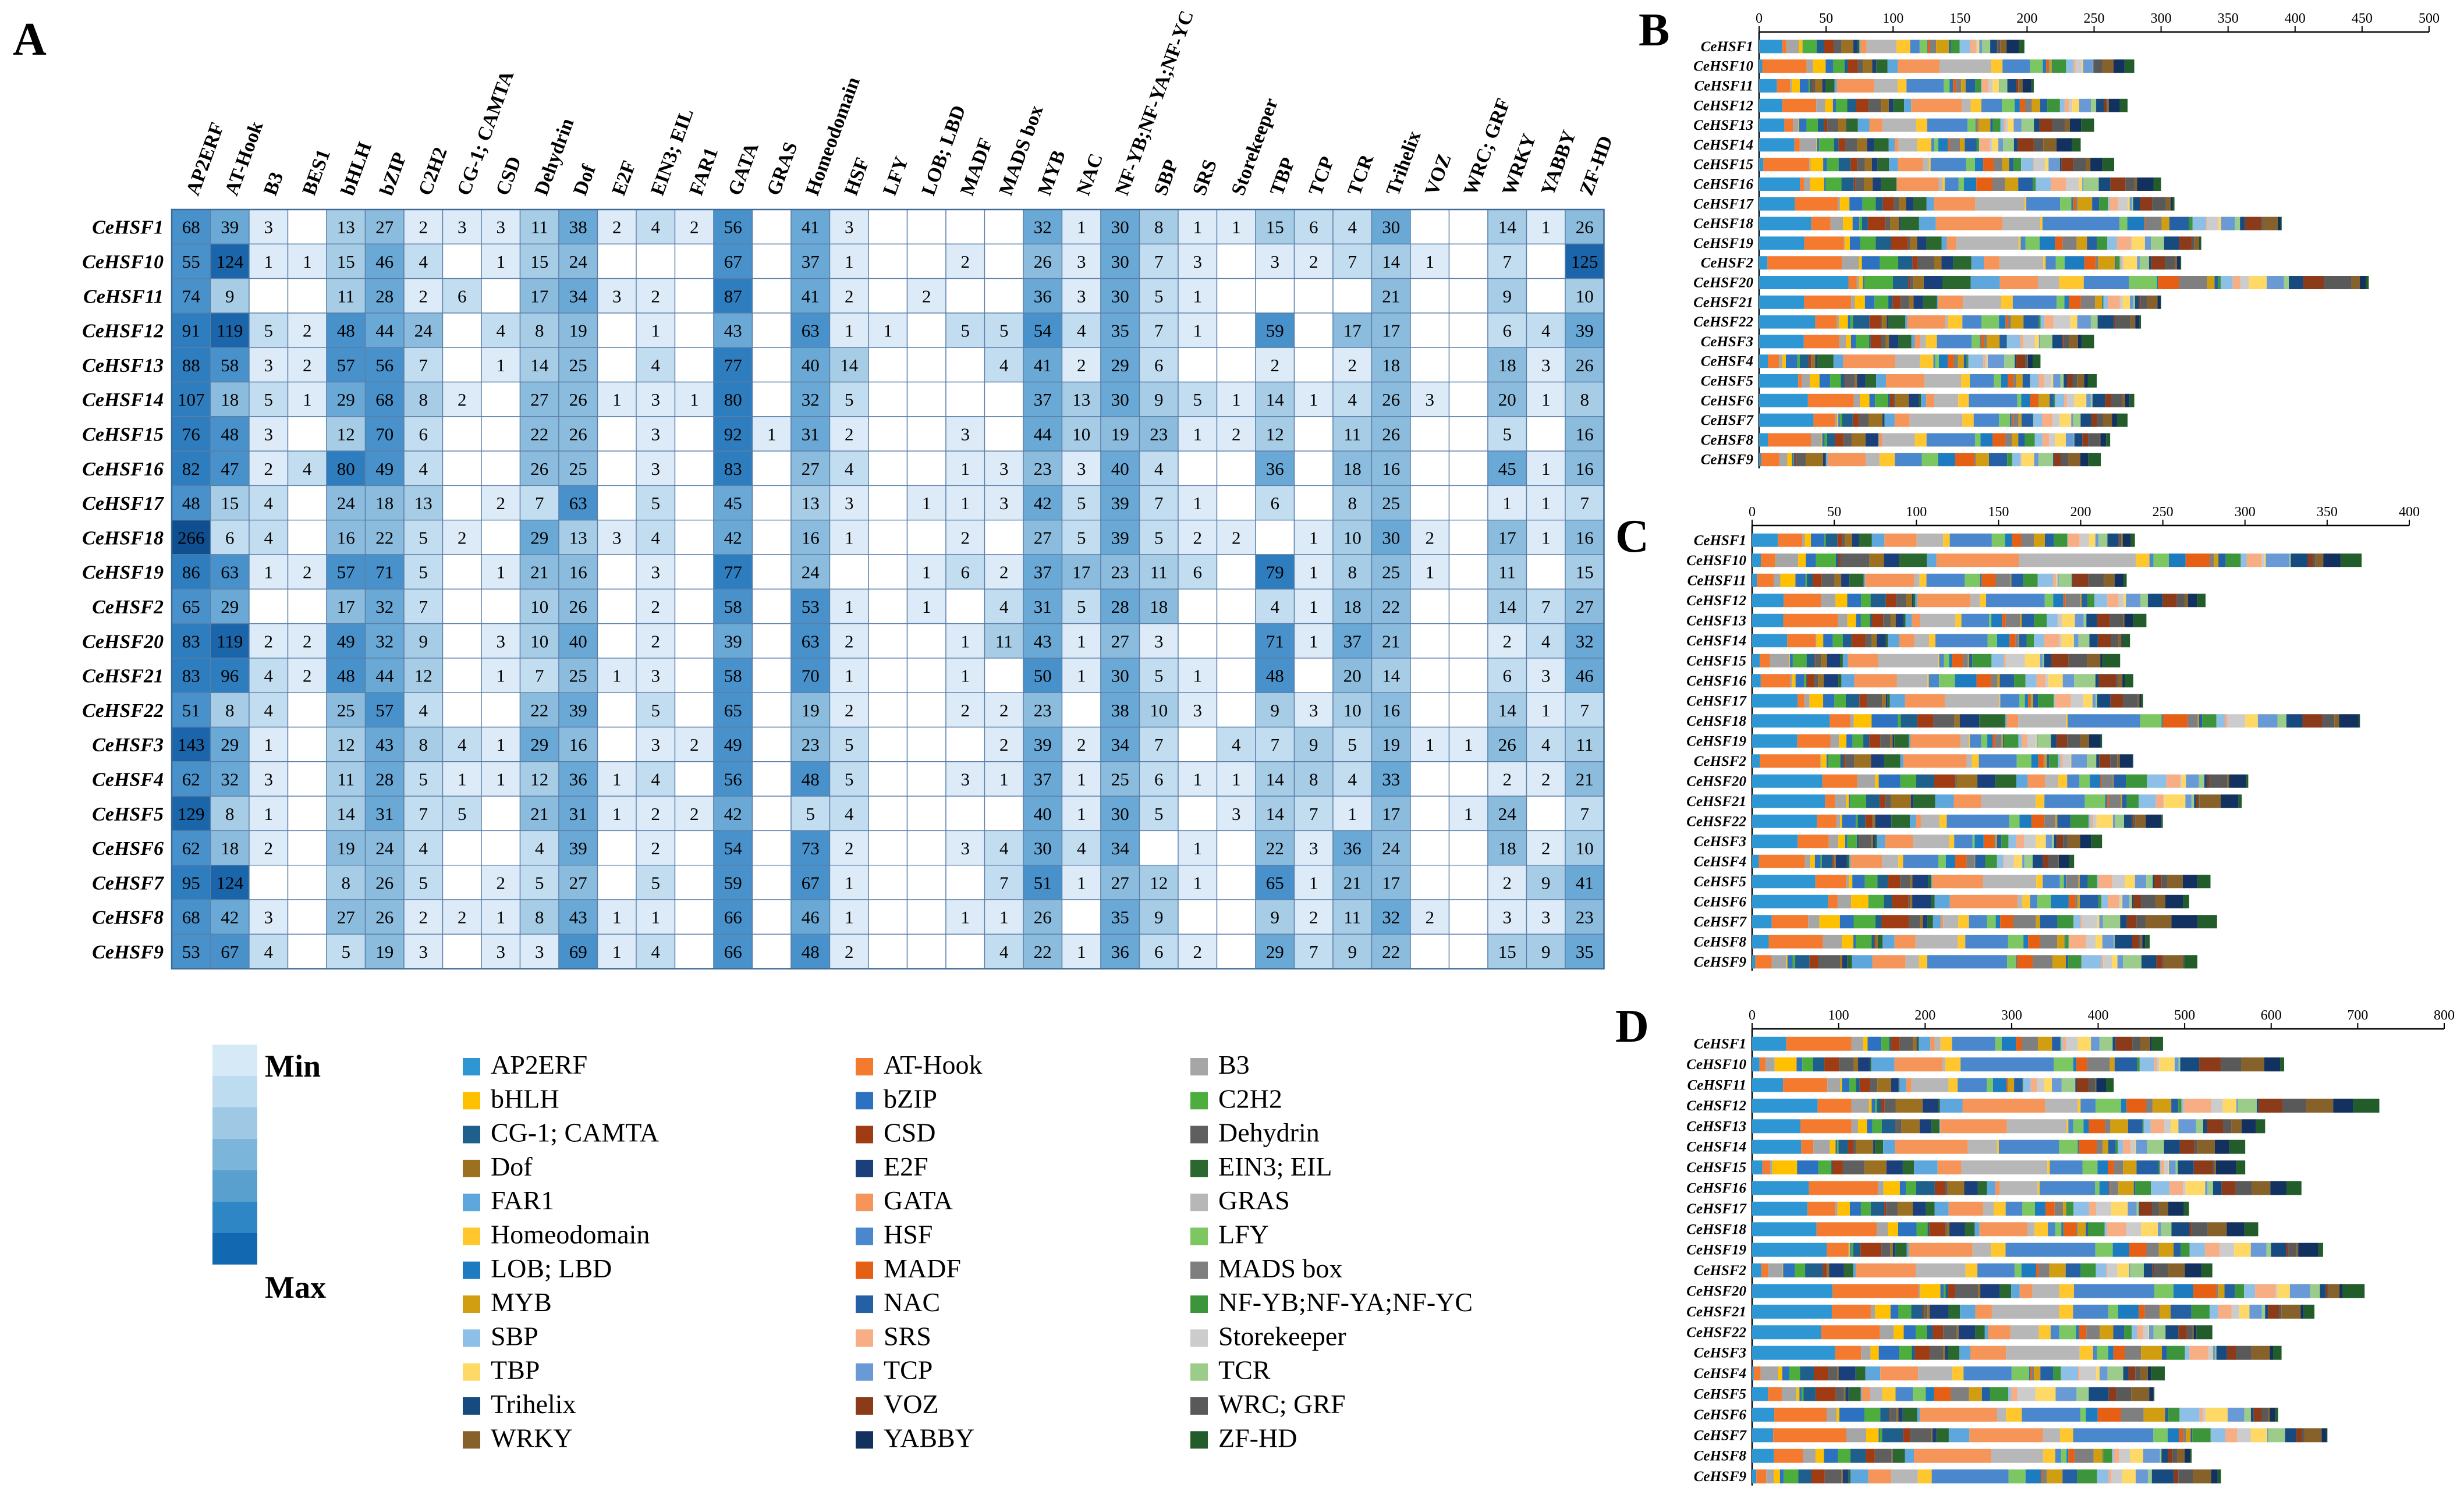  Describe the element at coordinates (230, 952) in the screenshot. I see `heatmap-cell-value: 67` at that location.